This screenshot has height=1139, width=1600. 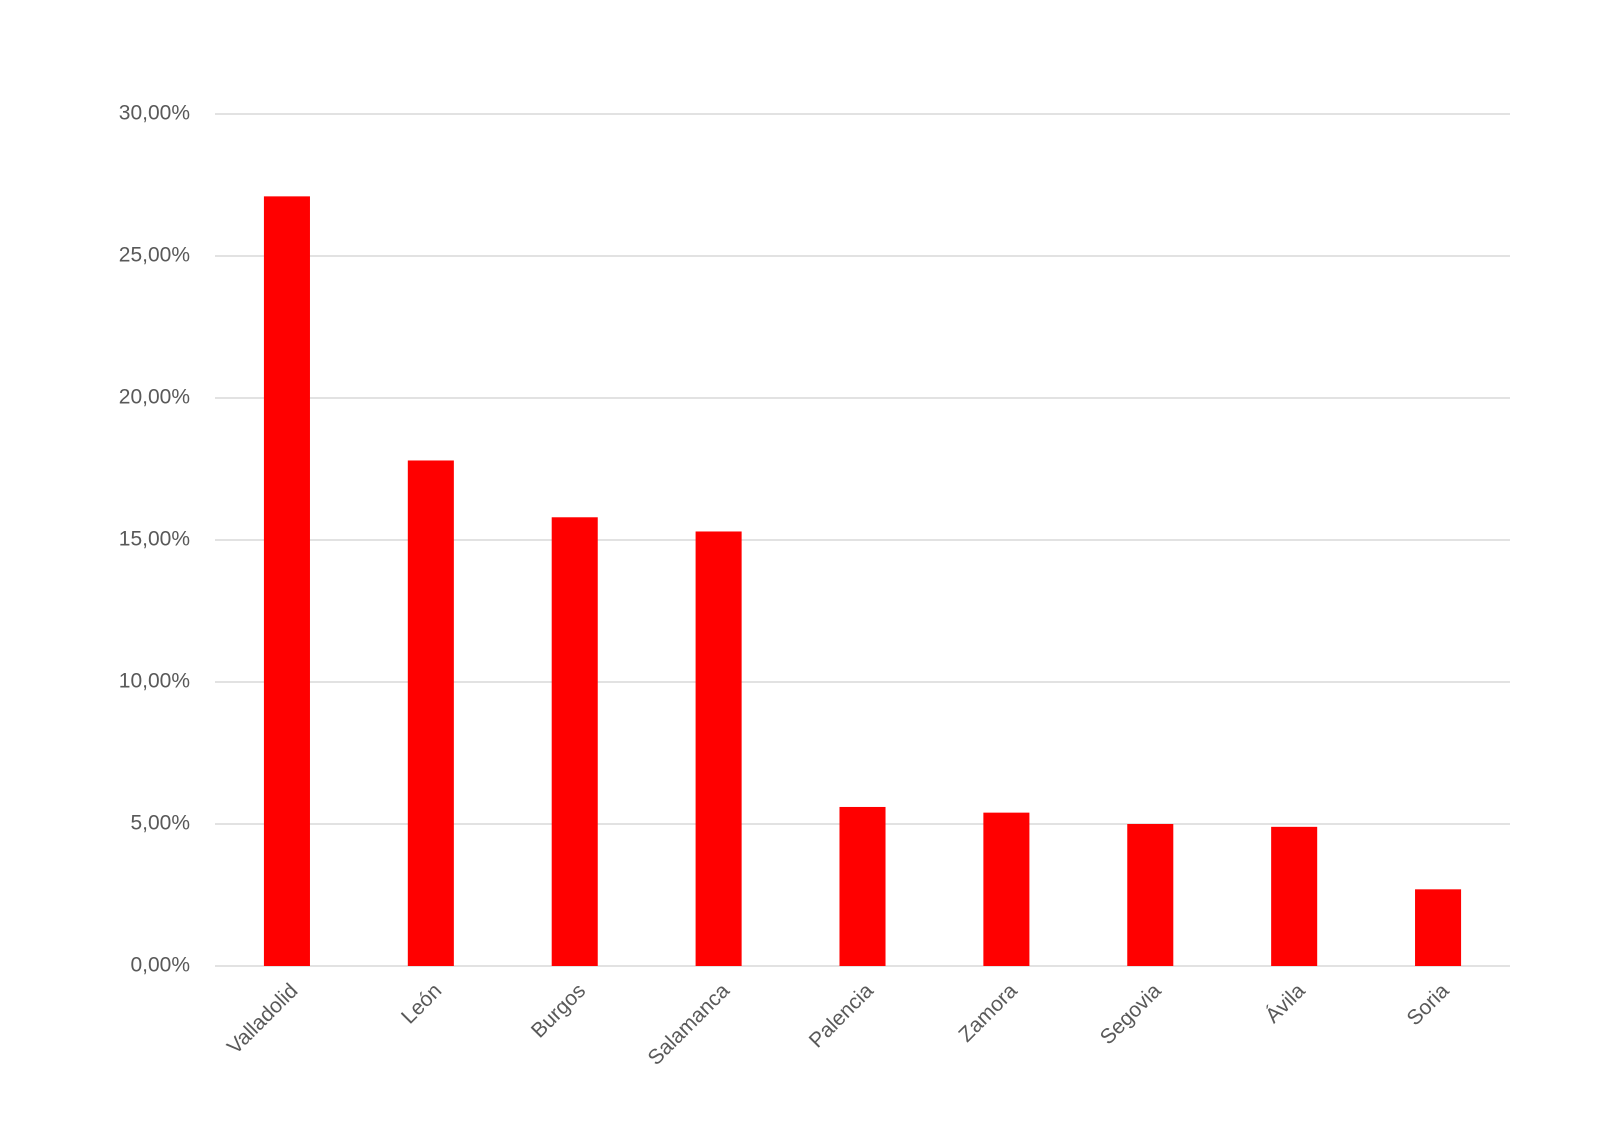 What do you see at coordinates (689, 1024) in the screenshot?
I see `x-tick-label: Salamanca` at bounding box center [689, 1024].